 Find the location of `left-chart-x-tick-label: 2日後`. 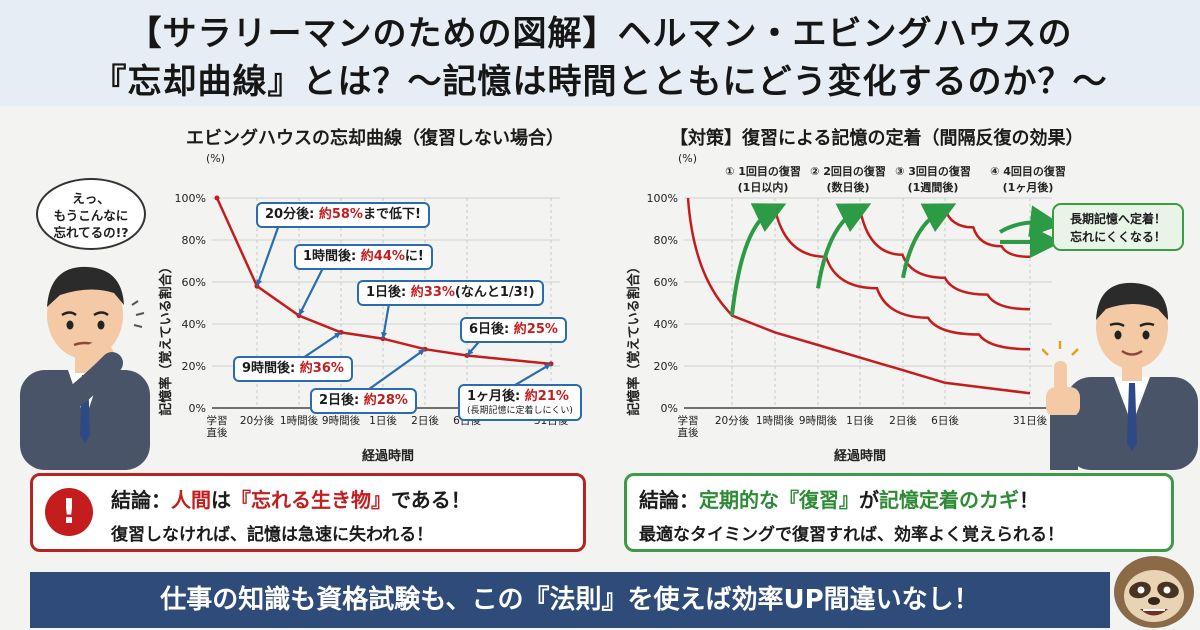

left-chart-x-tick-label: 2日後 is located at coordinates (425, 420).